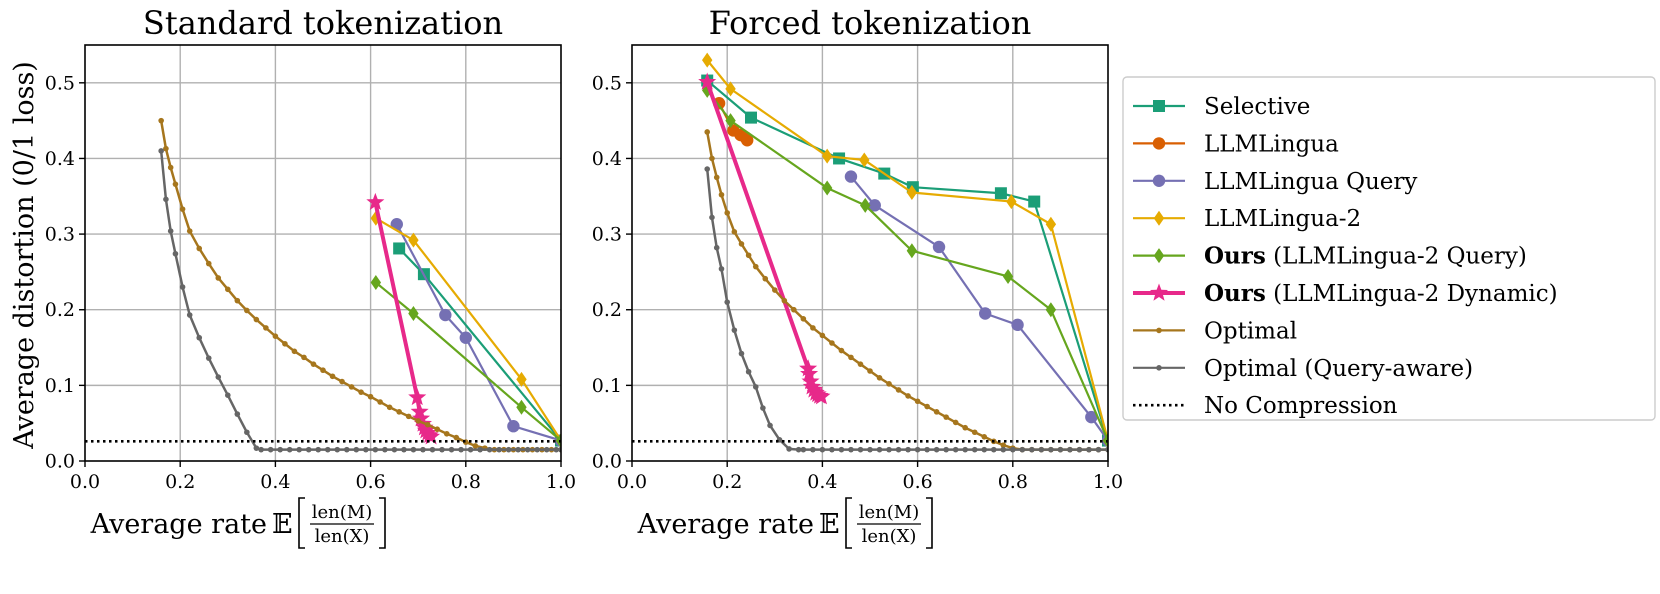 The image size is (1660, 594). I want to click on legend-label-rest: LLMLingua-2, so click(1282, 219).